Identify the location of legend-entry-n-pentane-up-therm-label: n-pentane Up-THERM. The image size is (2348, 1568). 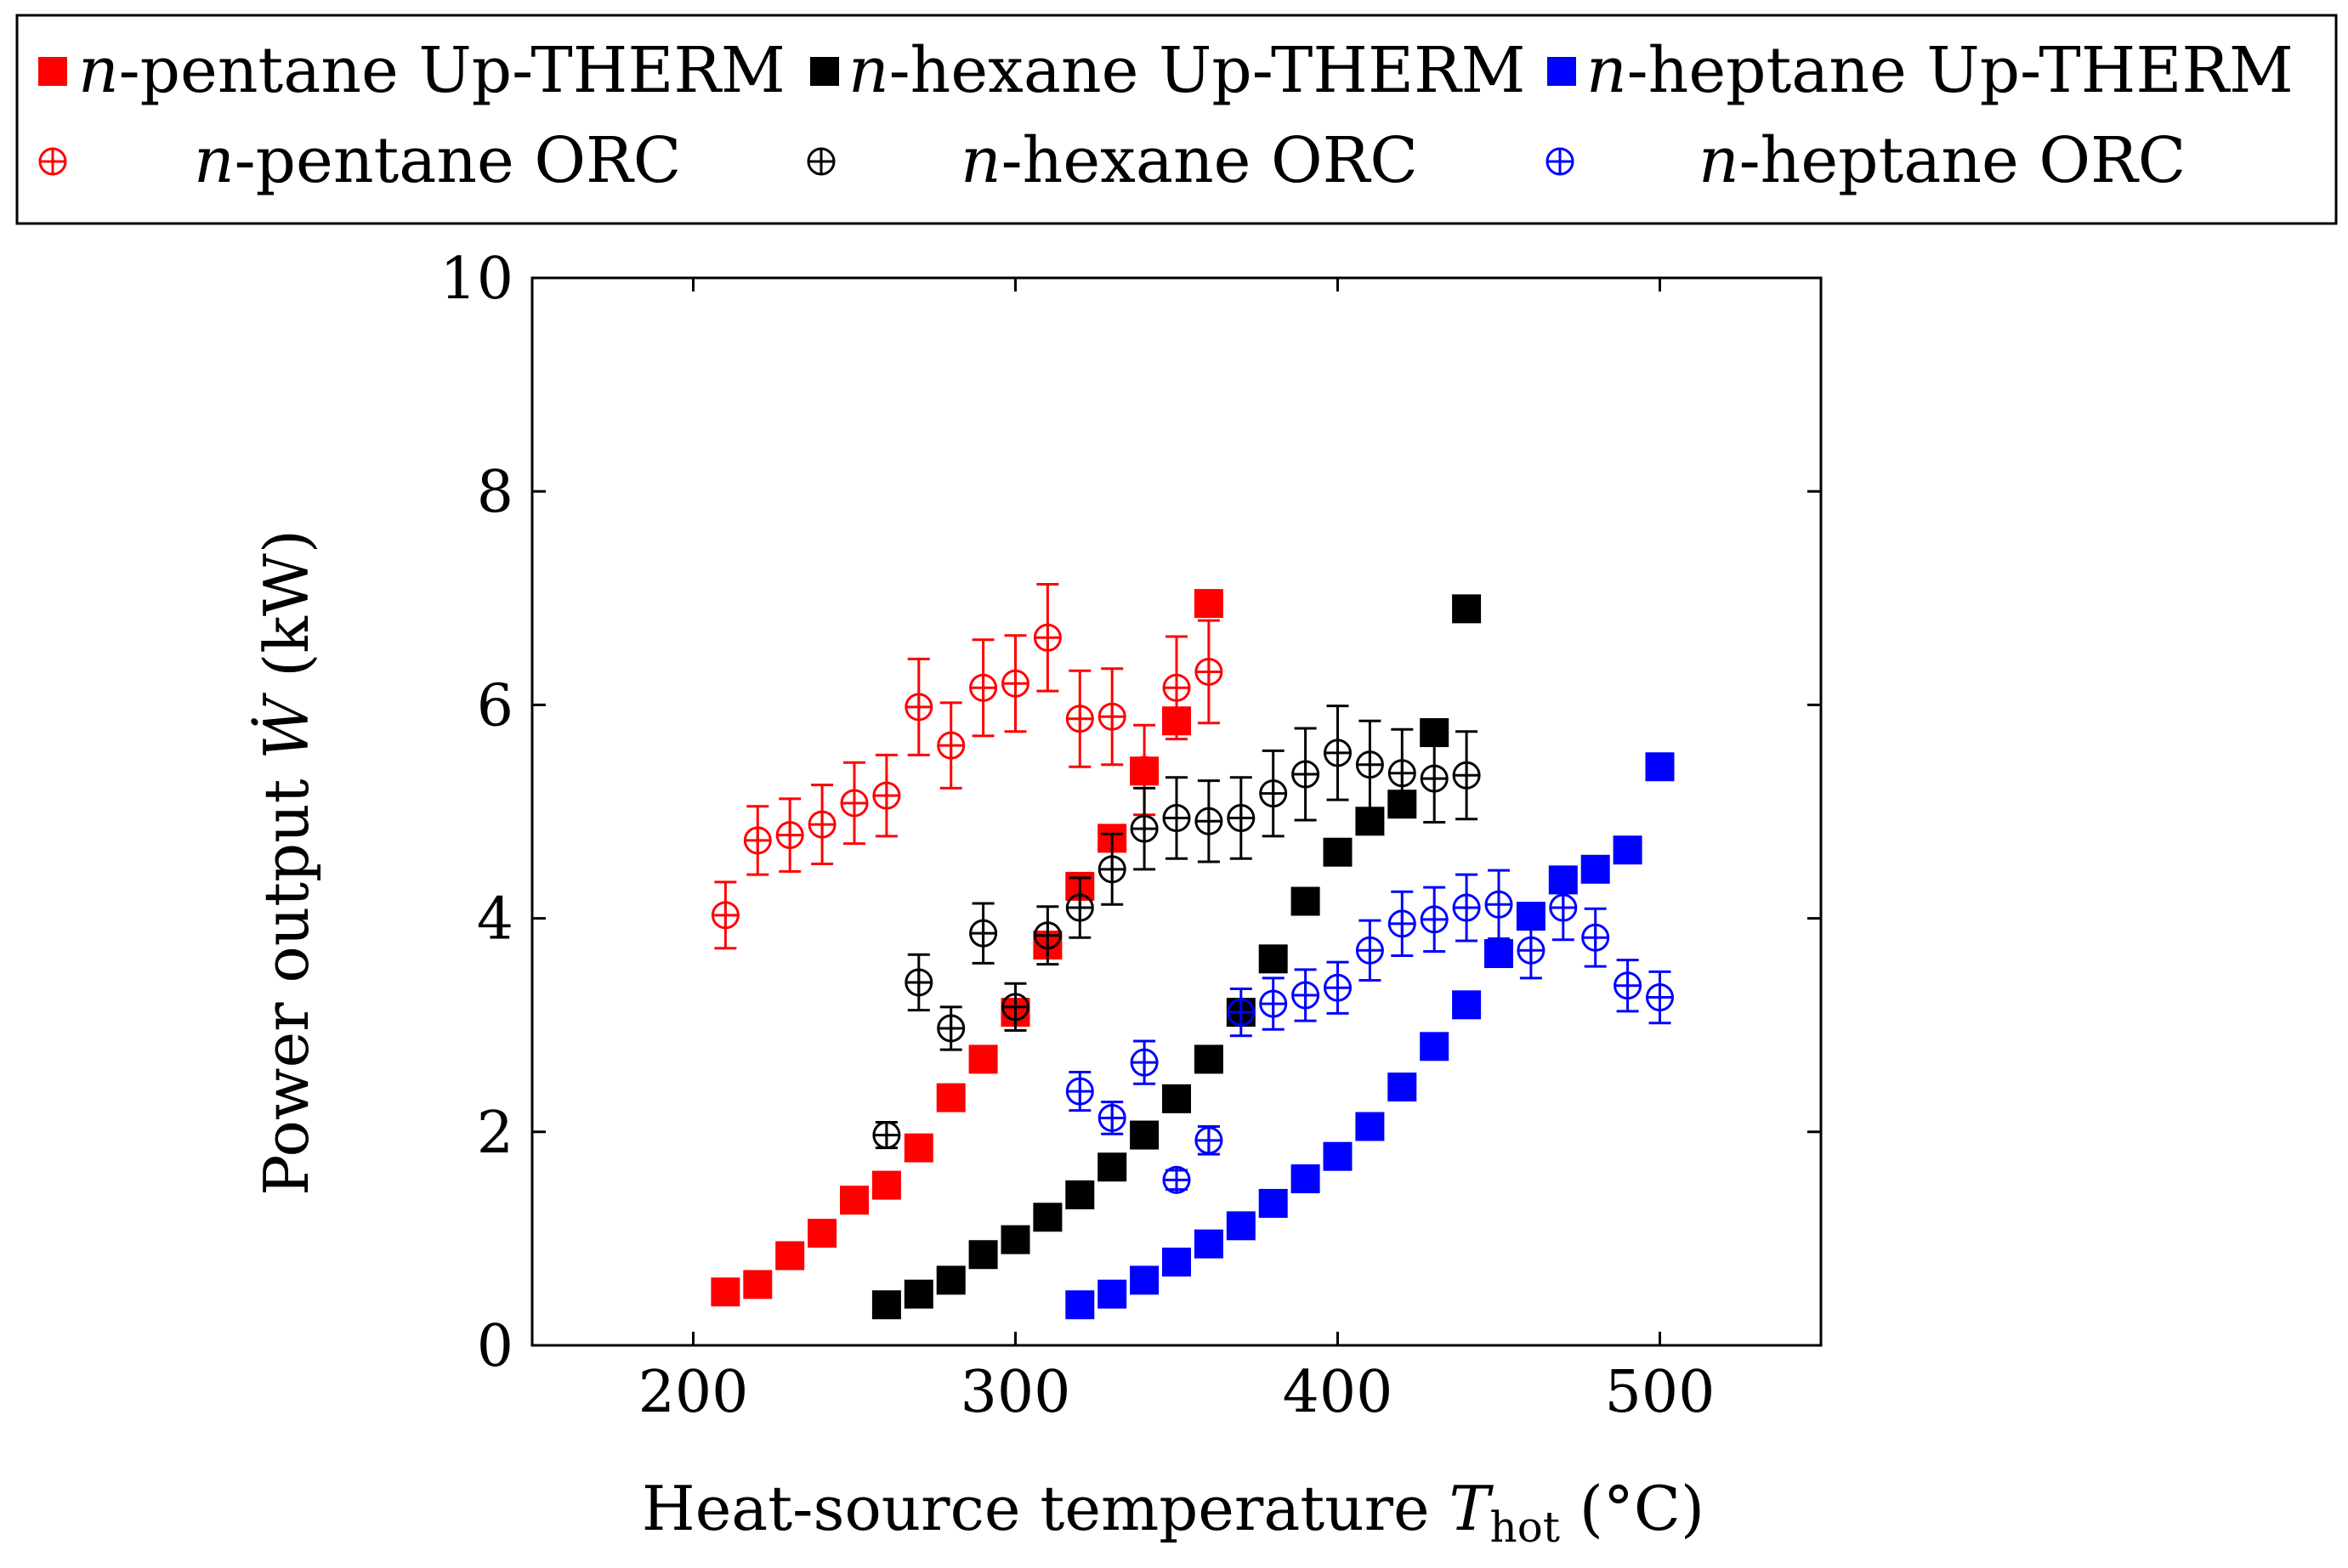
(432, 70).